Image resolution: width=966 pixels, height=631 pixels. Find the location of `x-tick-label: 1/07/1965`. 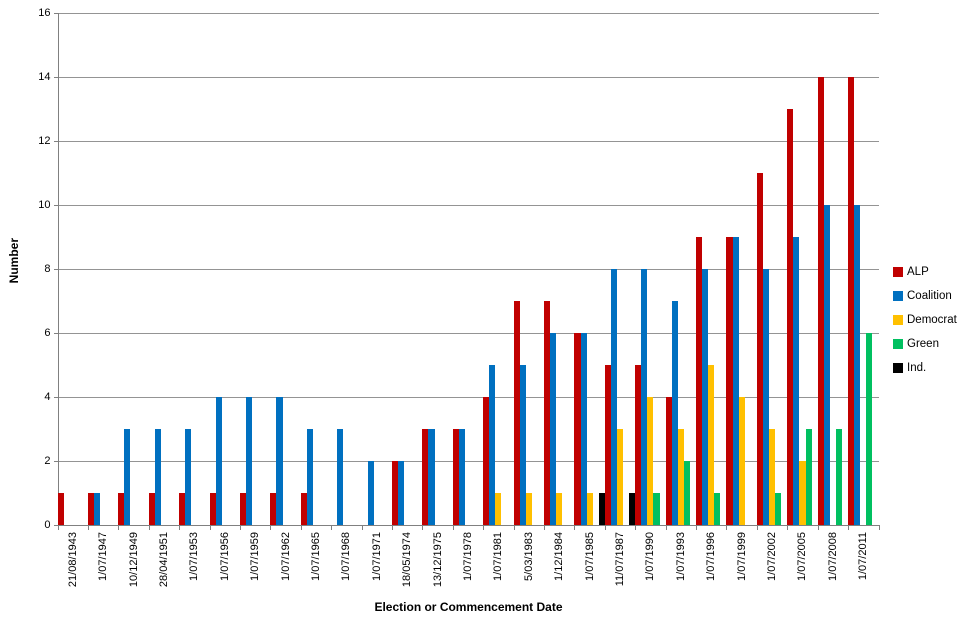

x-tick-label: 1/07/1965 is located at coordinates (315, 556).